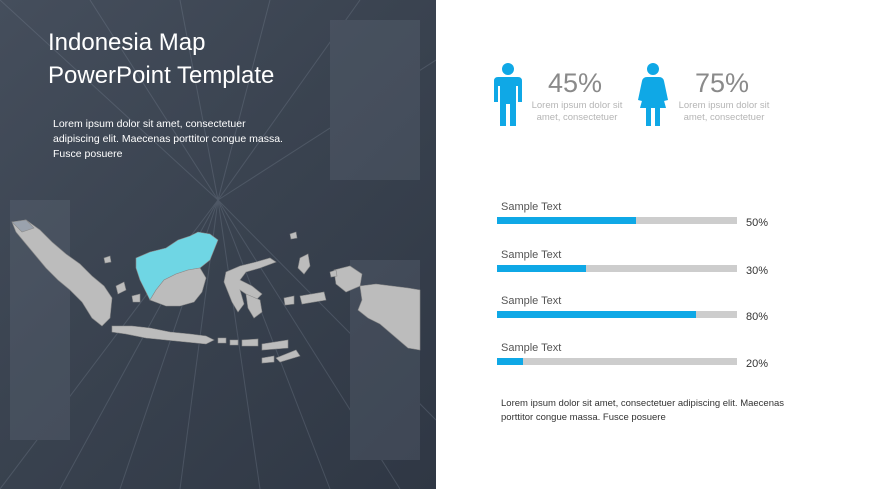 This screenshot has height=489, width=870. I want to click on progress-item: Sample Text 80%, so click(637, 312).